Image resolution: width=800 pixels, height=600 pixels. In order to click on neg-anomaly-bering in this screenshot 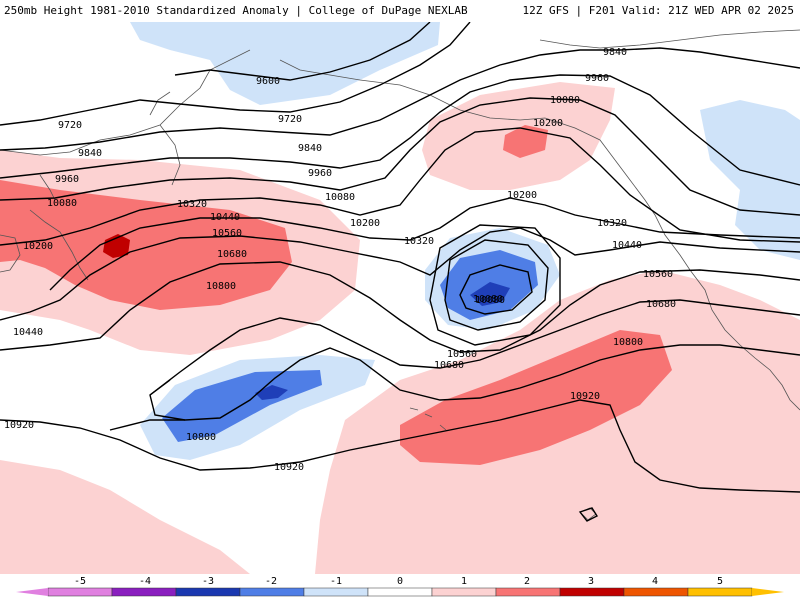, I will do `click(285, 63)`.